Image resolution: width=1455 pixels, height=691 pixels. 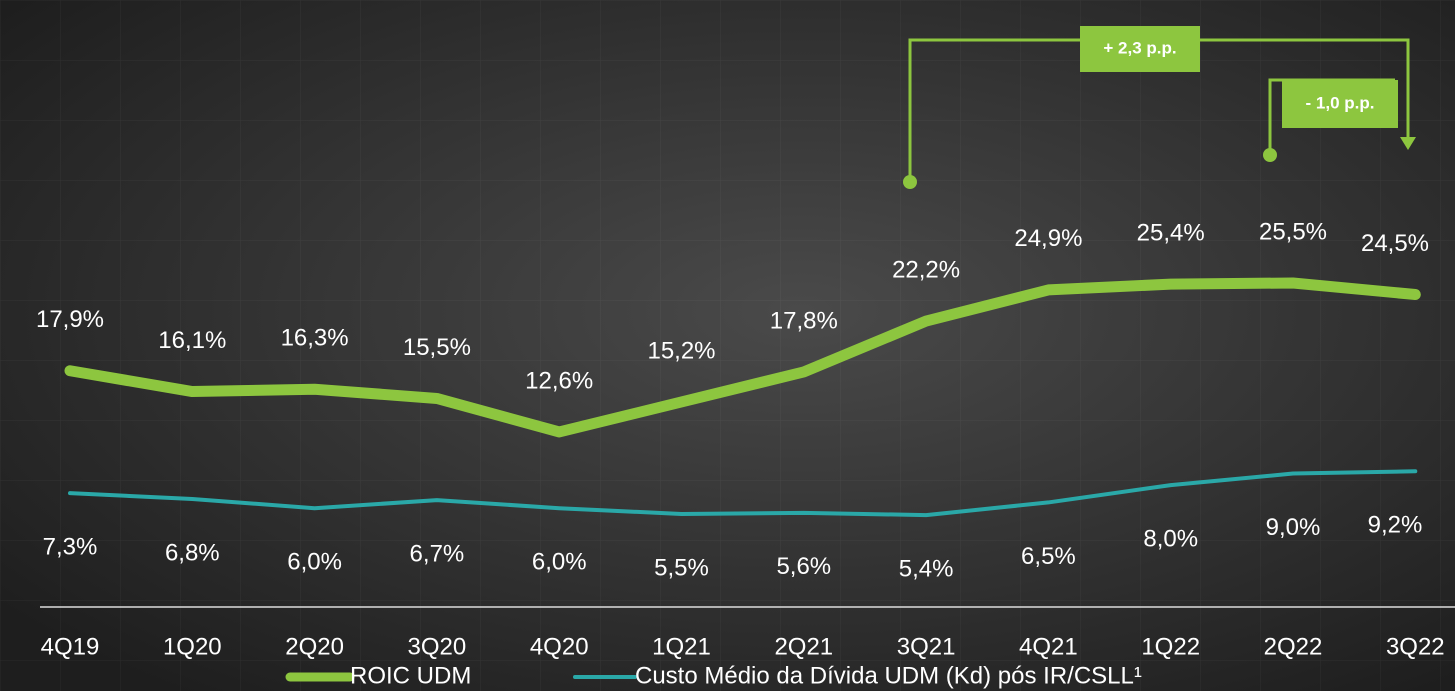 I want to click on value-label: 5,4%, so click(x=926, y=568).